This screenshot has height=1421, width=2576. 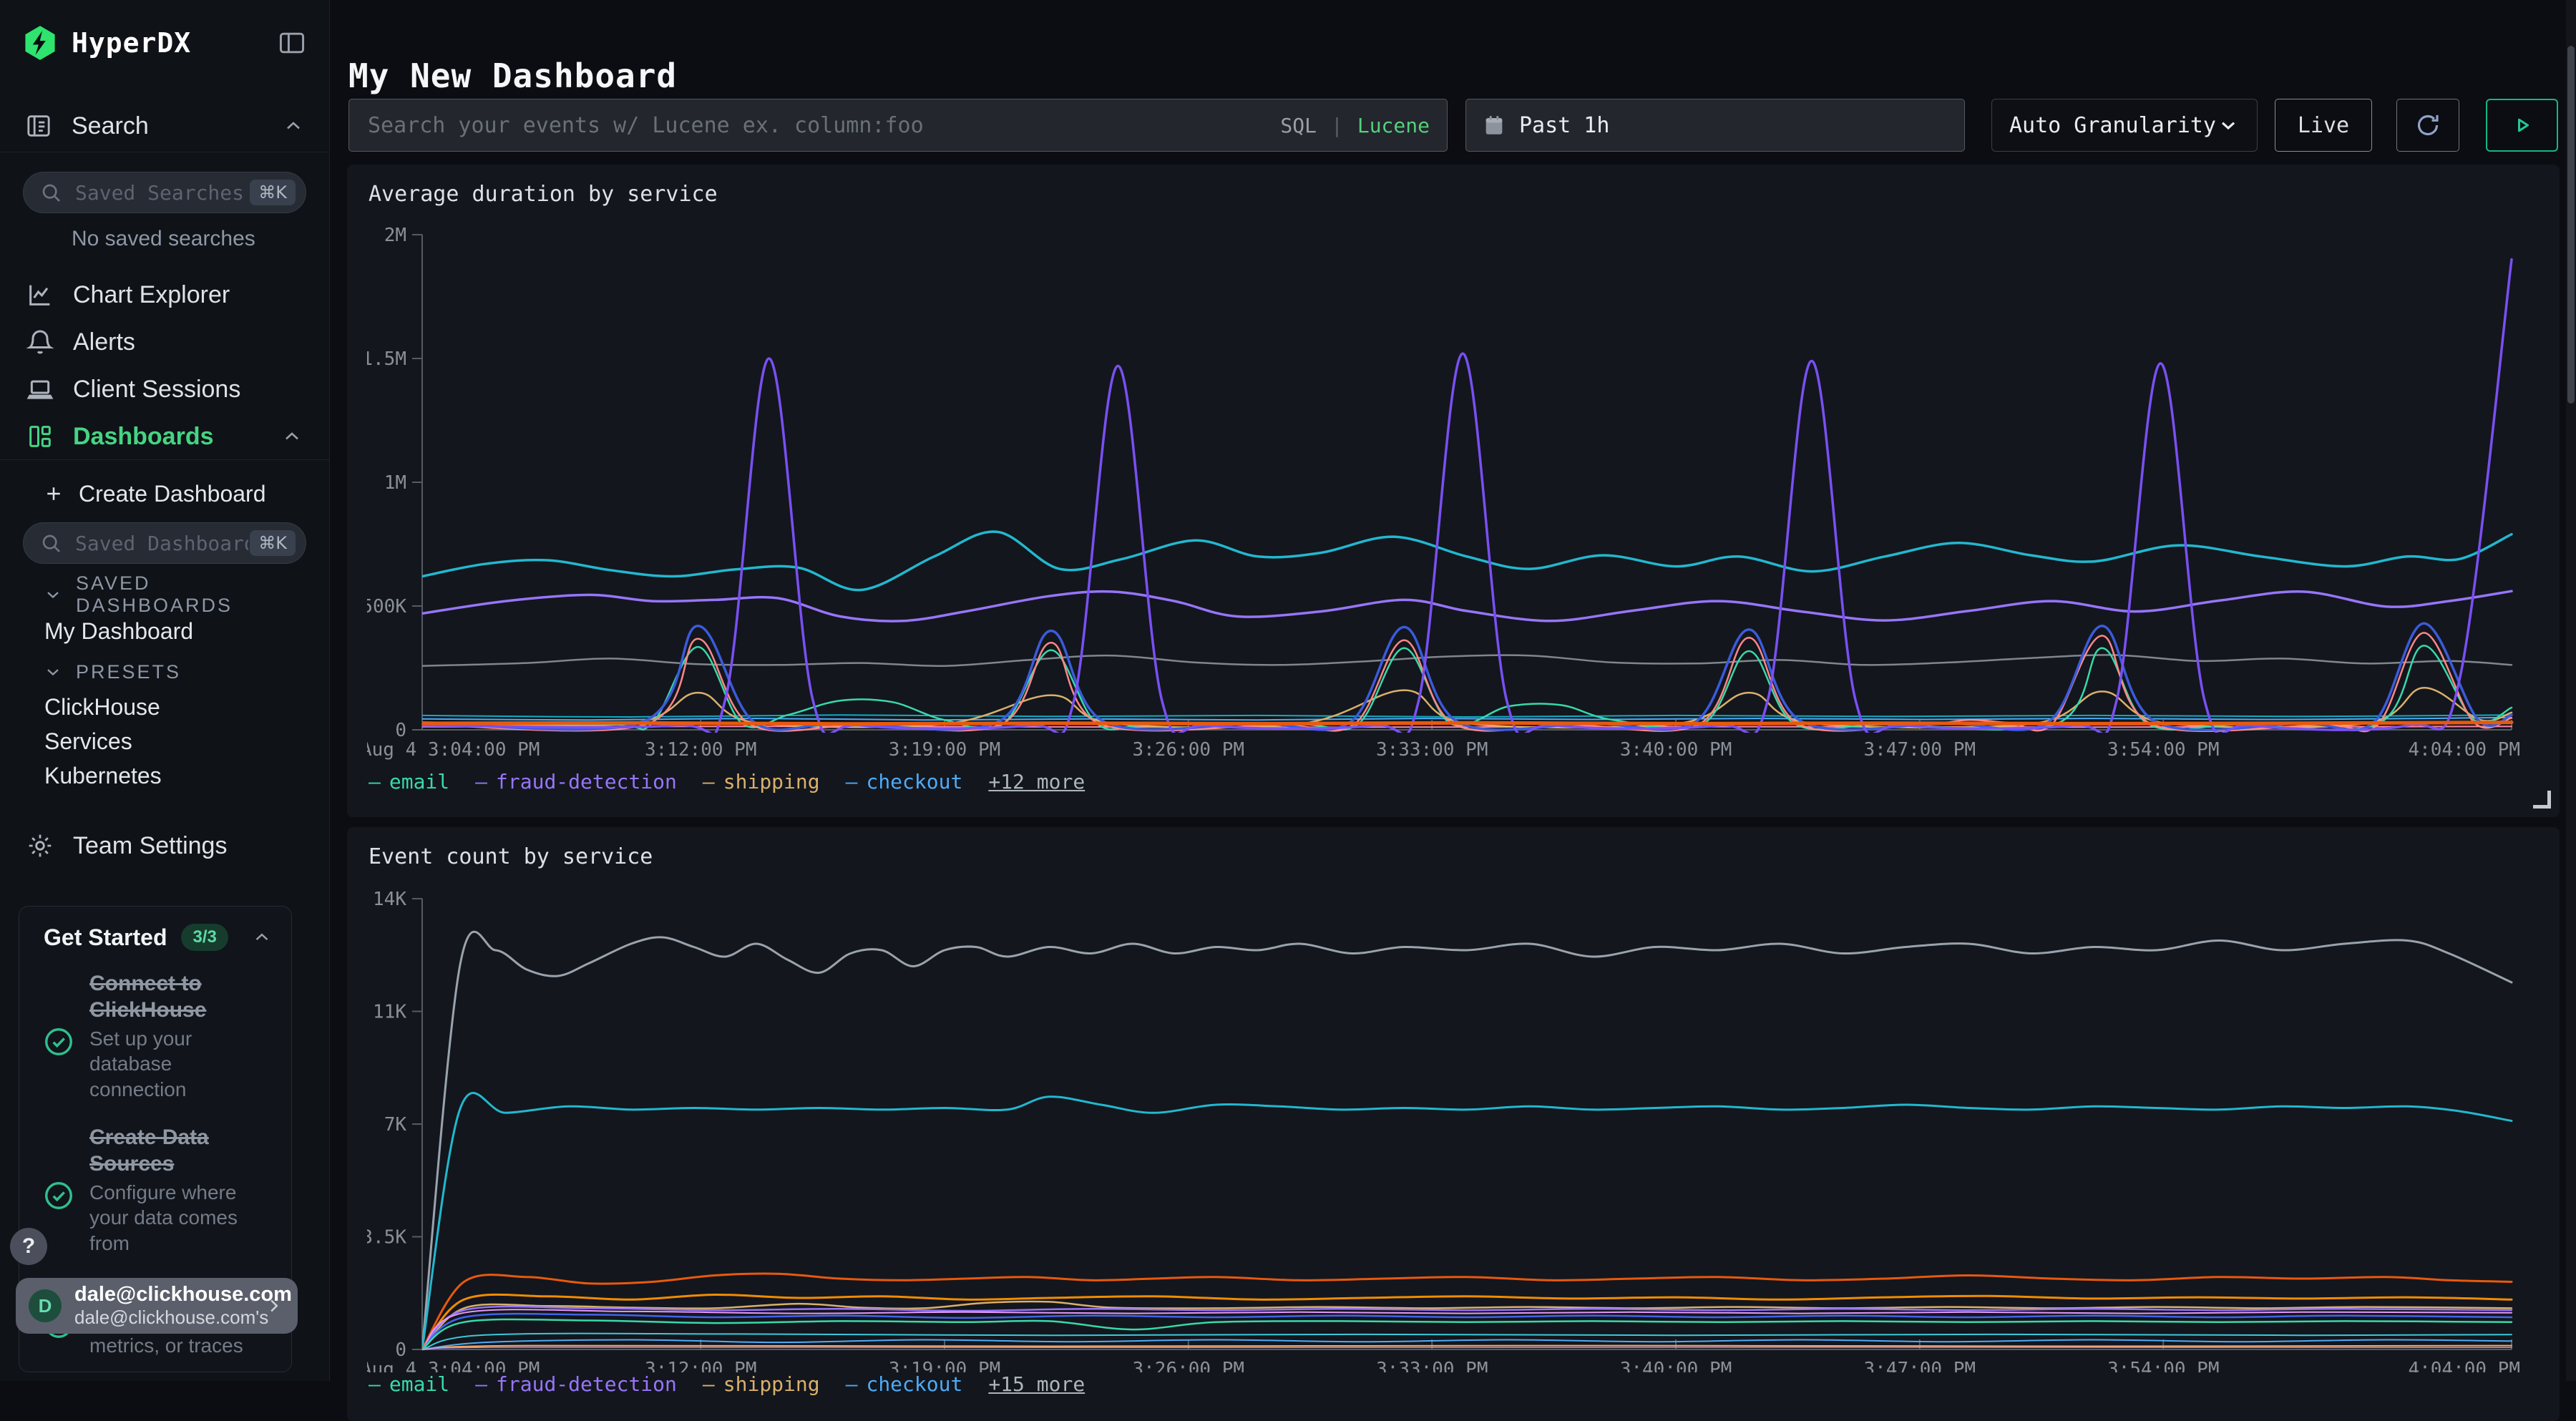 I want to click on sidebar-item-dashboards: Dashboards, so click(x=164, y=436).